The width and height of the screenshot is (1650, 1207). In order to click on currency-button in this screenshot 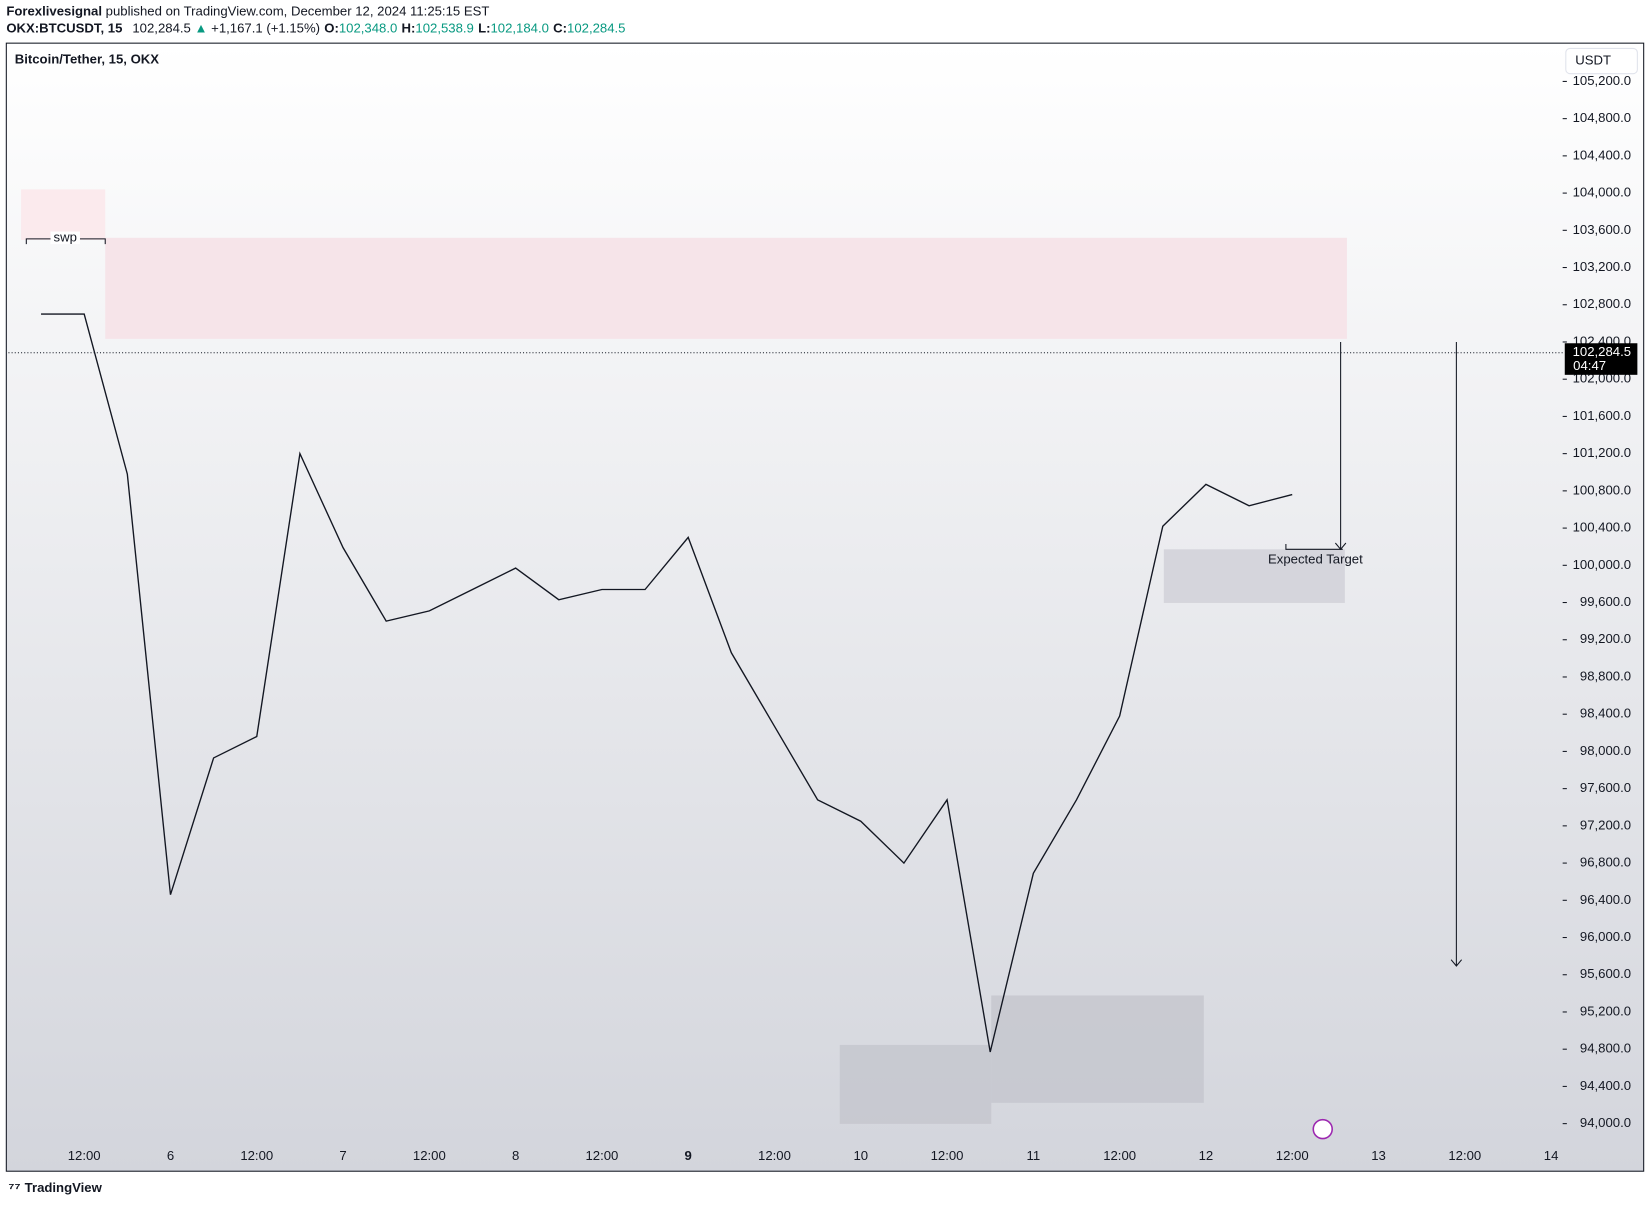, I will do `click(1601, 61)`.